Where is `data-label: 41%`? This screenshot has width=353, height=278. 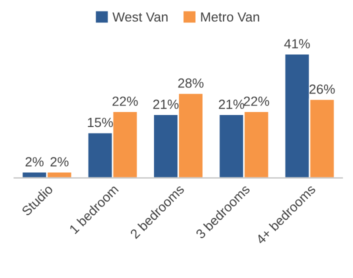
data-label: 41% is located at coordinates (297, 43).